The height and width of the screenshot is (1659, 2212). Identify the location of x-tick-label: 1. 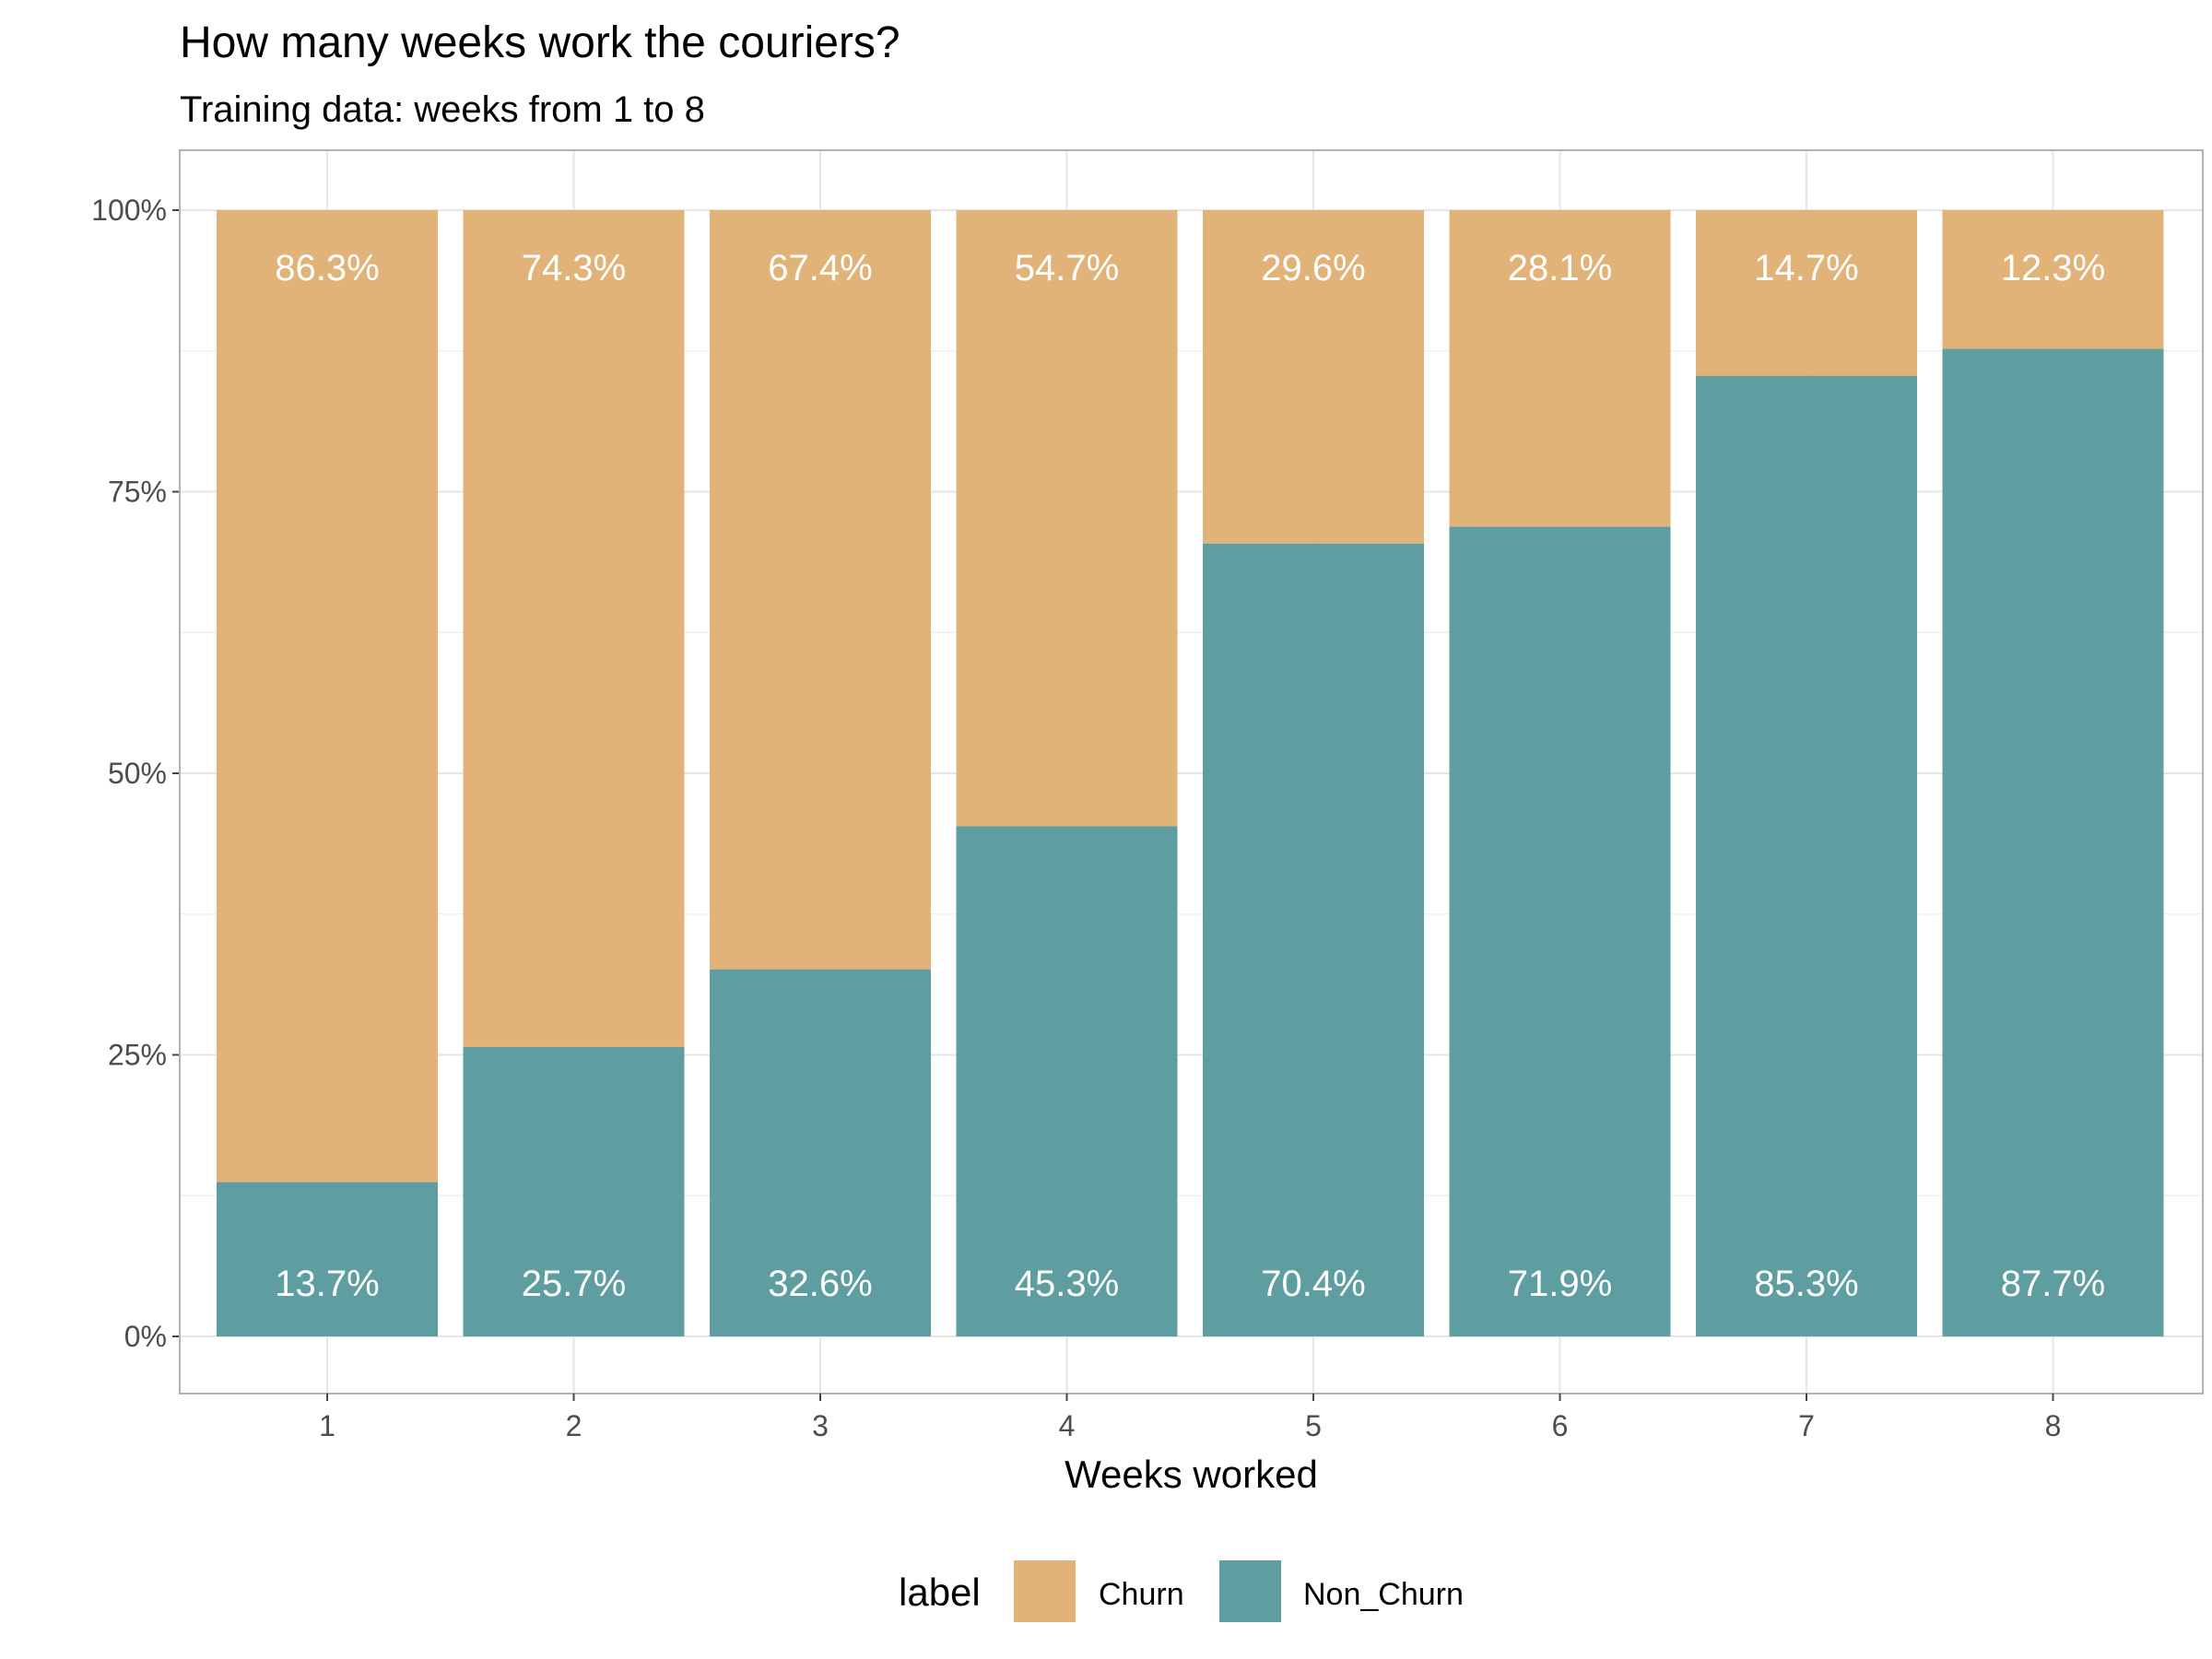
(327, 1425).